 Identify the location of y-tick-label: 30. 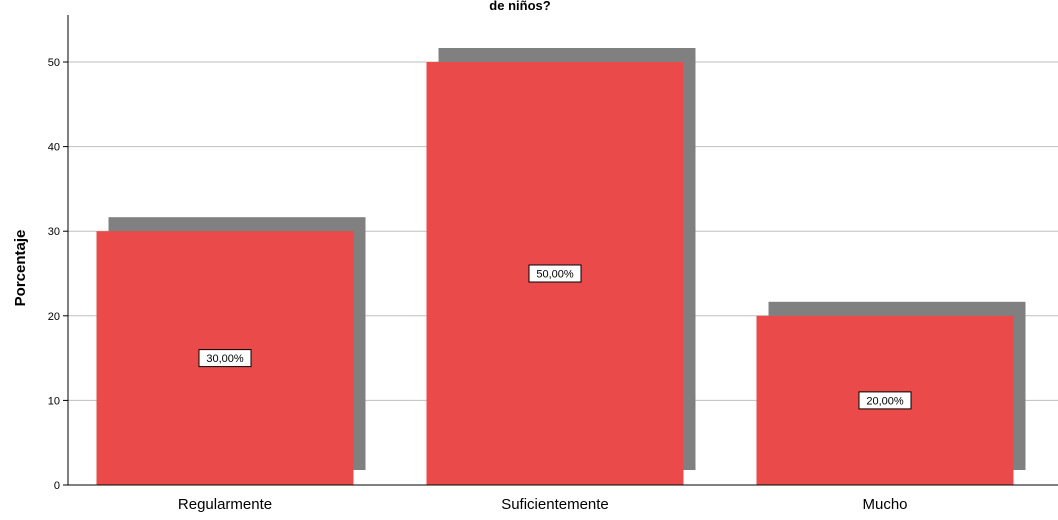
(54, 232).